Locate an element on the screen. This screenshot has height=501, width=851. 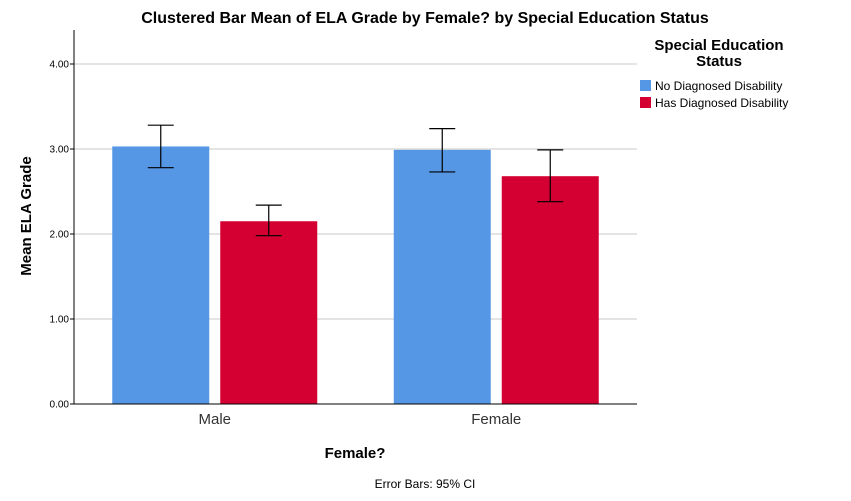
y-tick-label: 2.00 is located at coordinates (60, 235).